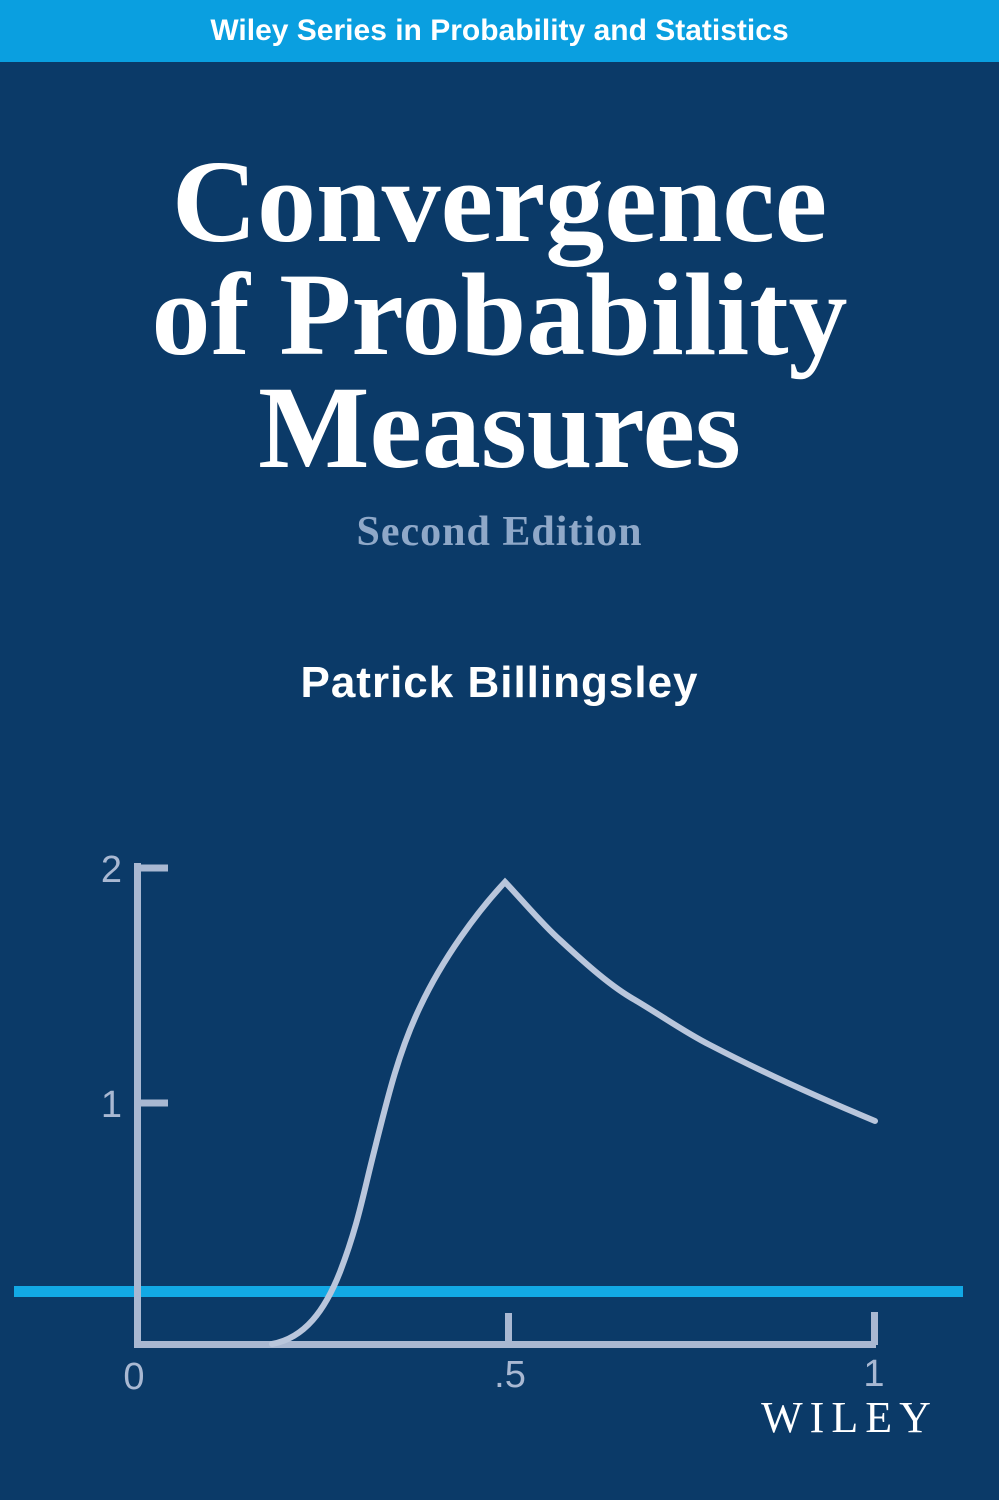 This screenshot has height=1500, width=999. Describe the element at coordinates (873, 1374) in the screenshot. I see `x-tick-label-1: 1` at that location.